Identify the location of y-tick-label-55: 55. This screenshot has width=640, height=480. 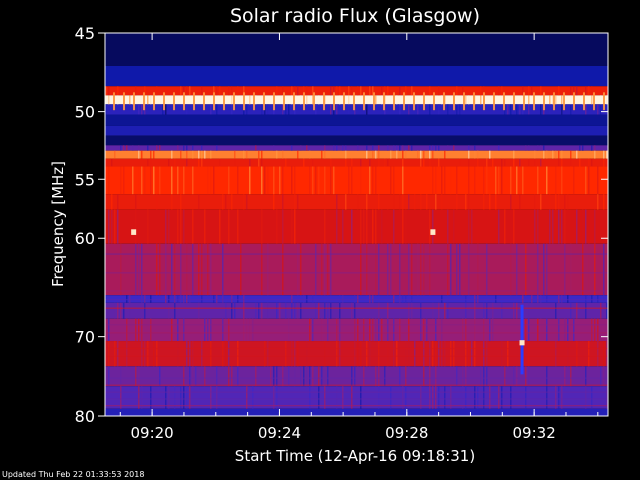
(85, 179).